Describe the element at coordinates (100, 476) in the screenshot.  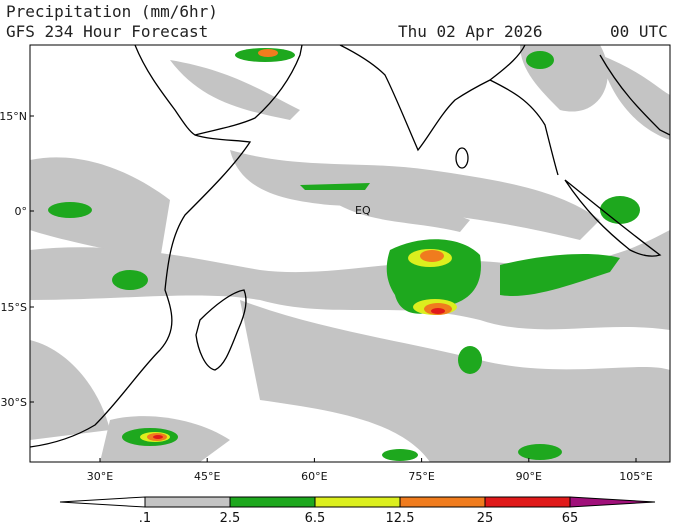
I see `lon-label: 30°E` at that location.